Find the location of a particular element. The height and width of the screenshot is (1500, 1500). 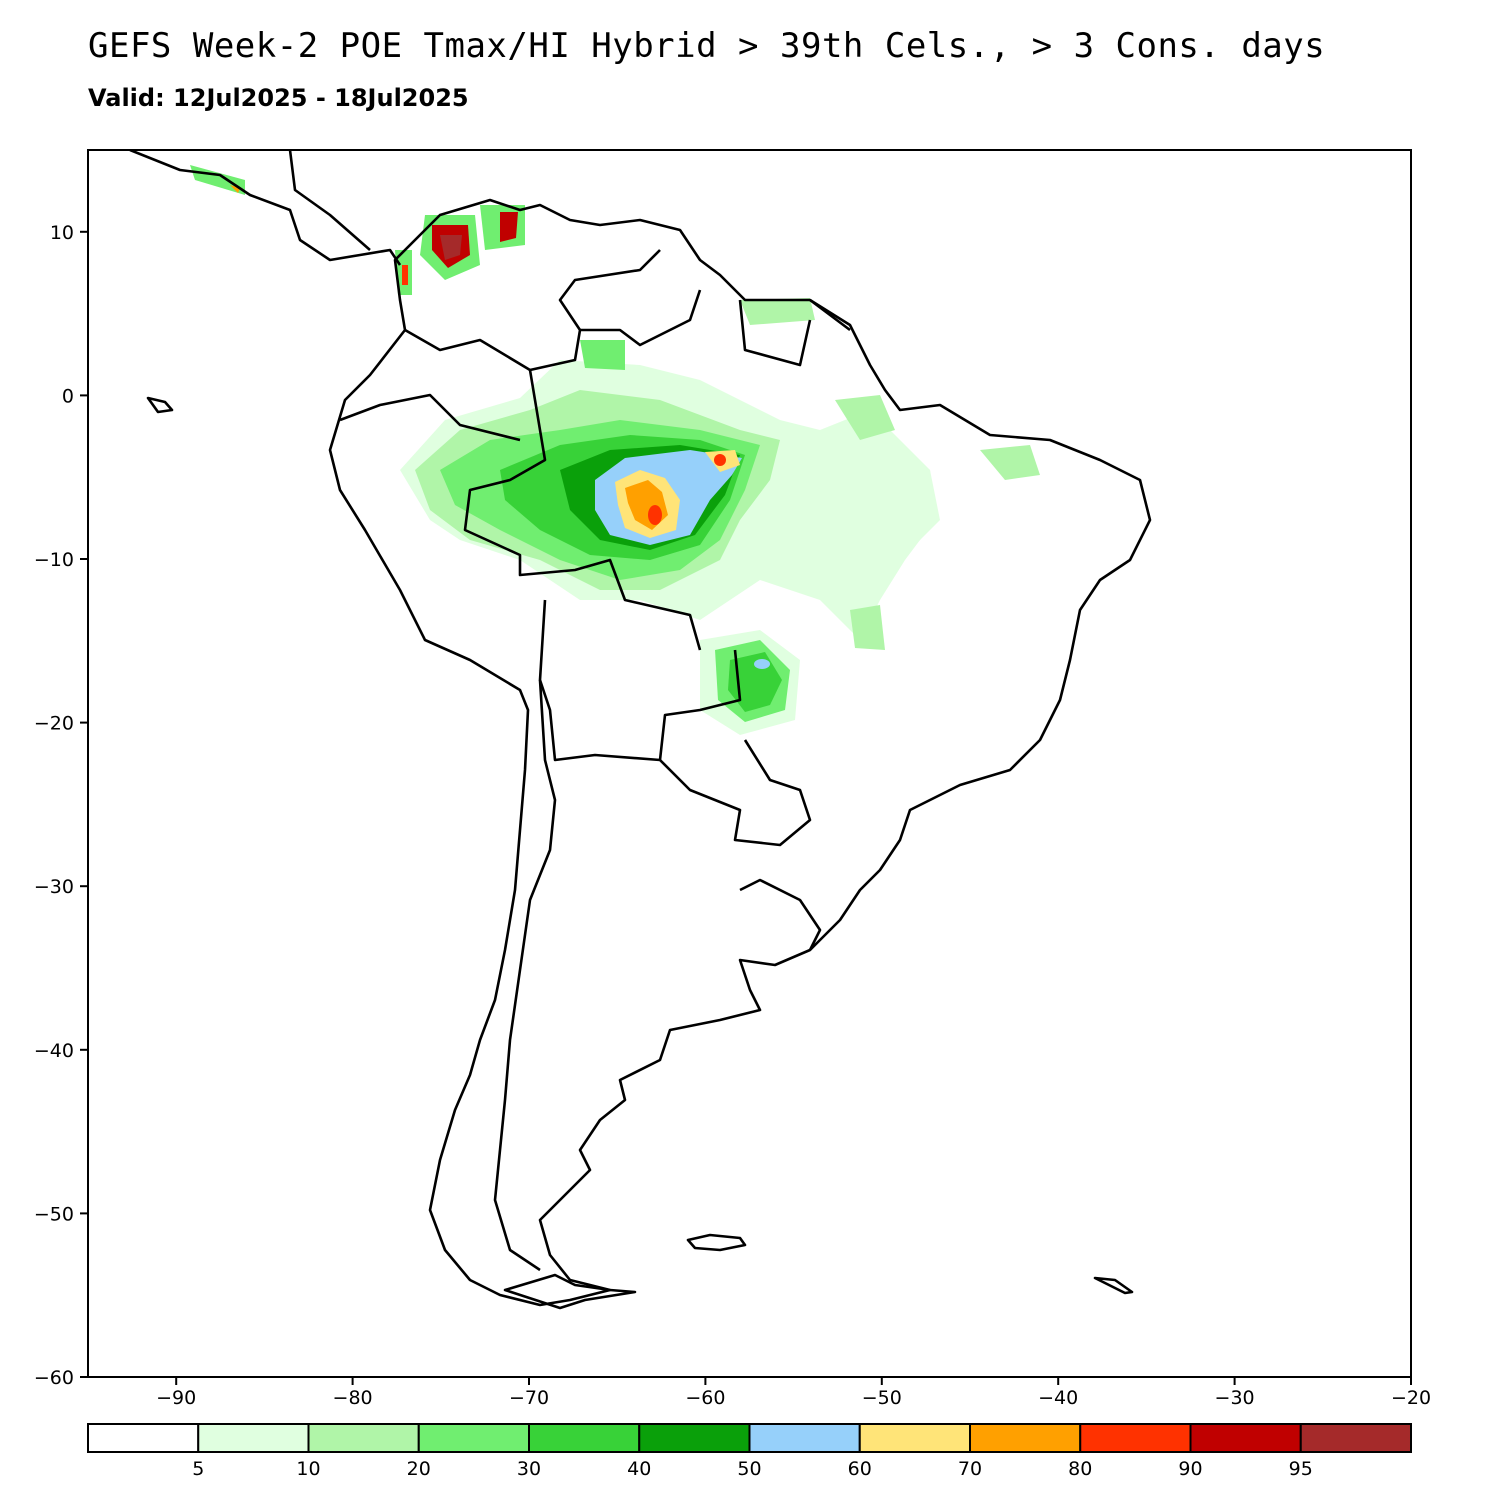

y-tick-label: 0 is located at coordinates (68, 396).